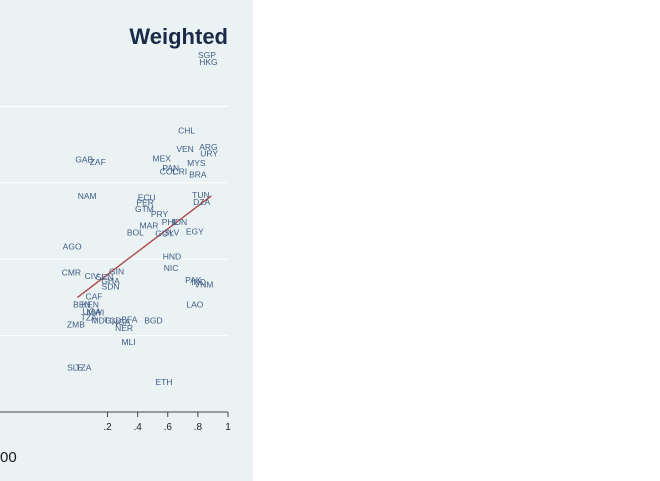  Describe the element at coordinates (72, 247) in the screenshot. I see `data-point-ago: AGO` at that location.